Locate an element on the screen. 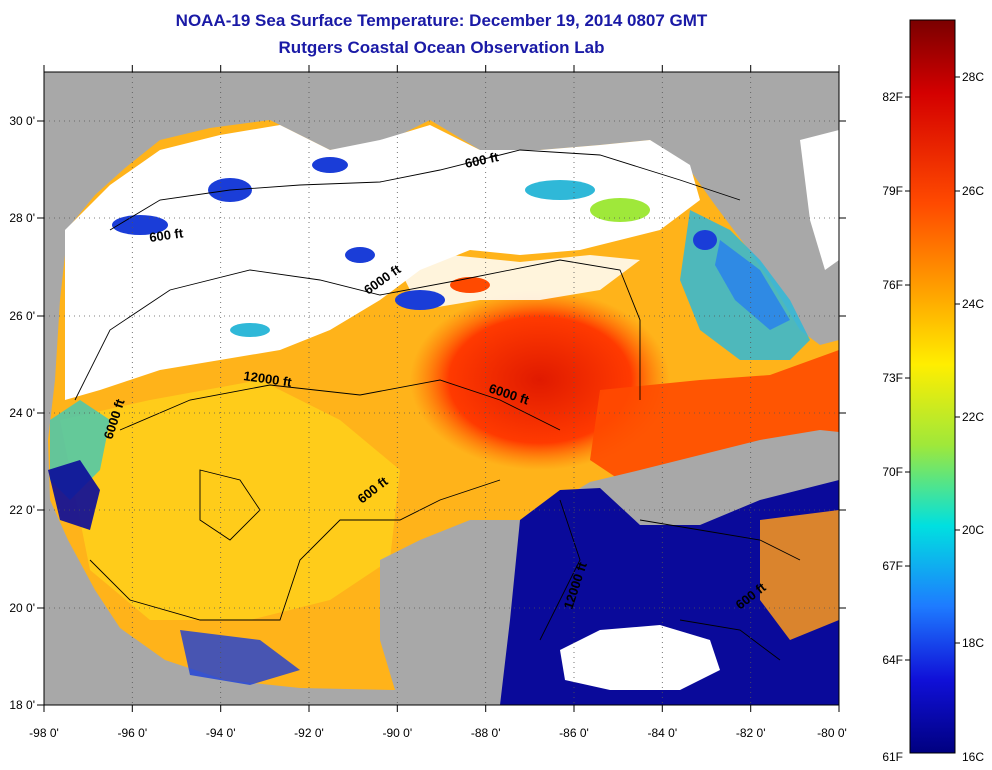 This screenshot has height=770, width=992. celsius-label: 16C is located at coordinates (973, 757).